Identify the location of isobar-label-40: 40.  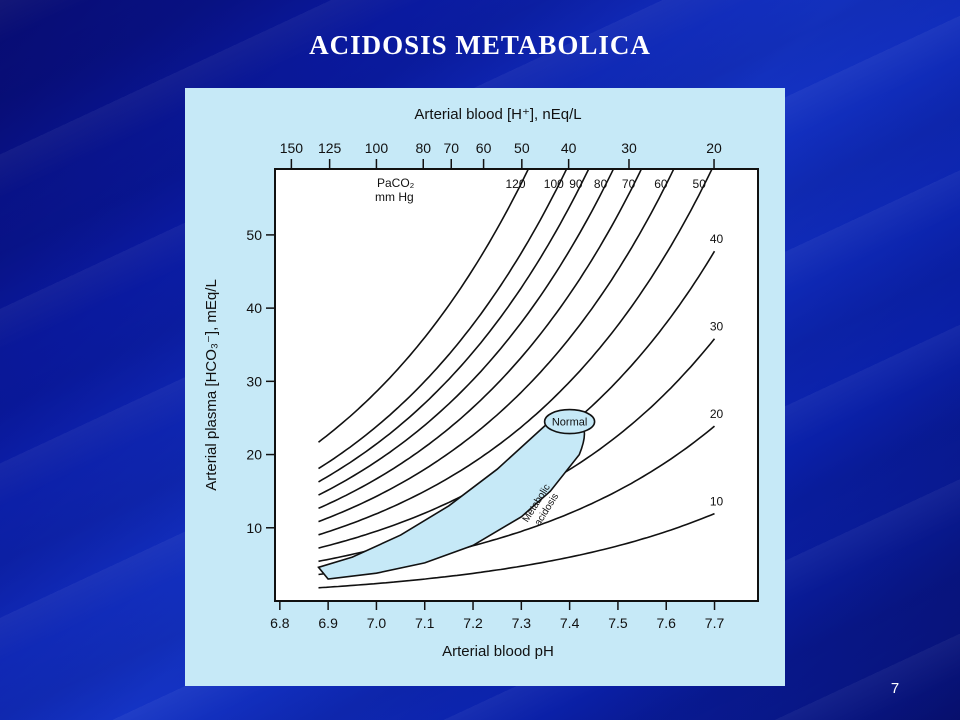
(717, 239).